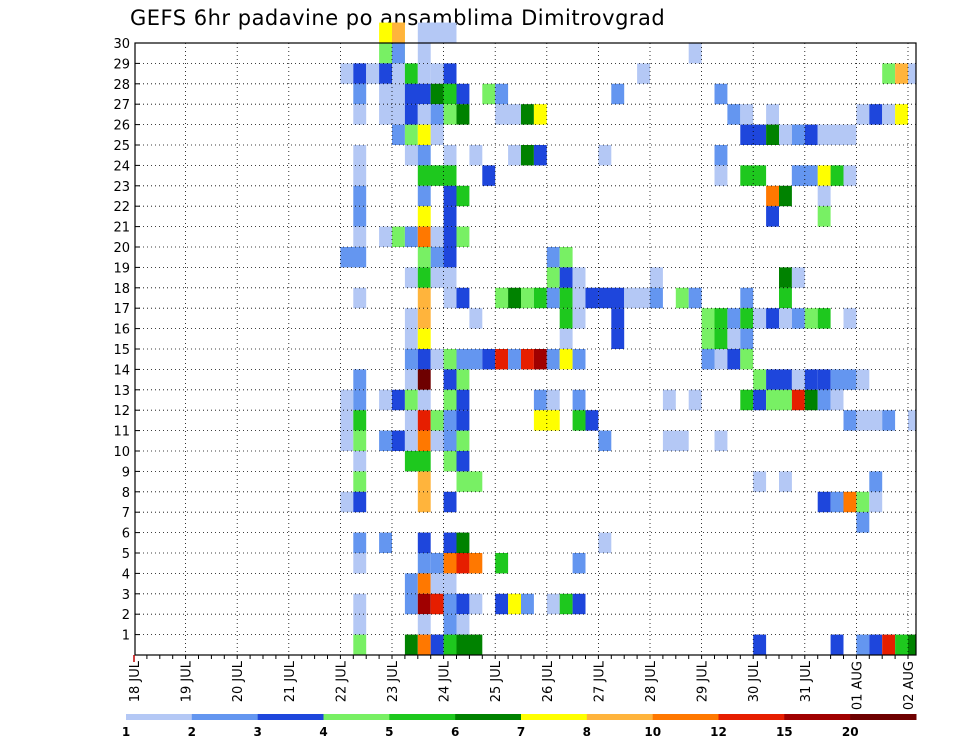 The height and width of the screenshot is (742, 960). Describe the element at coordinates (445, 681) in the screenshot. I see `x-tick-label: 24 JUL` at that location.